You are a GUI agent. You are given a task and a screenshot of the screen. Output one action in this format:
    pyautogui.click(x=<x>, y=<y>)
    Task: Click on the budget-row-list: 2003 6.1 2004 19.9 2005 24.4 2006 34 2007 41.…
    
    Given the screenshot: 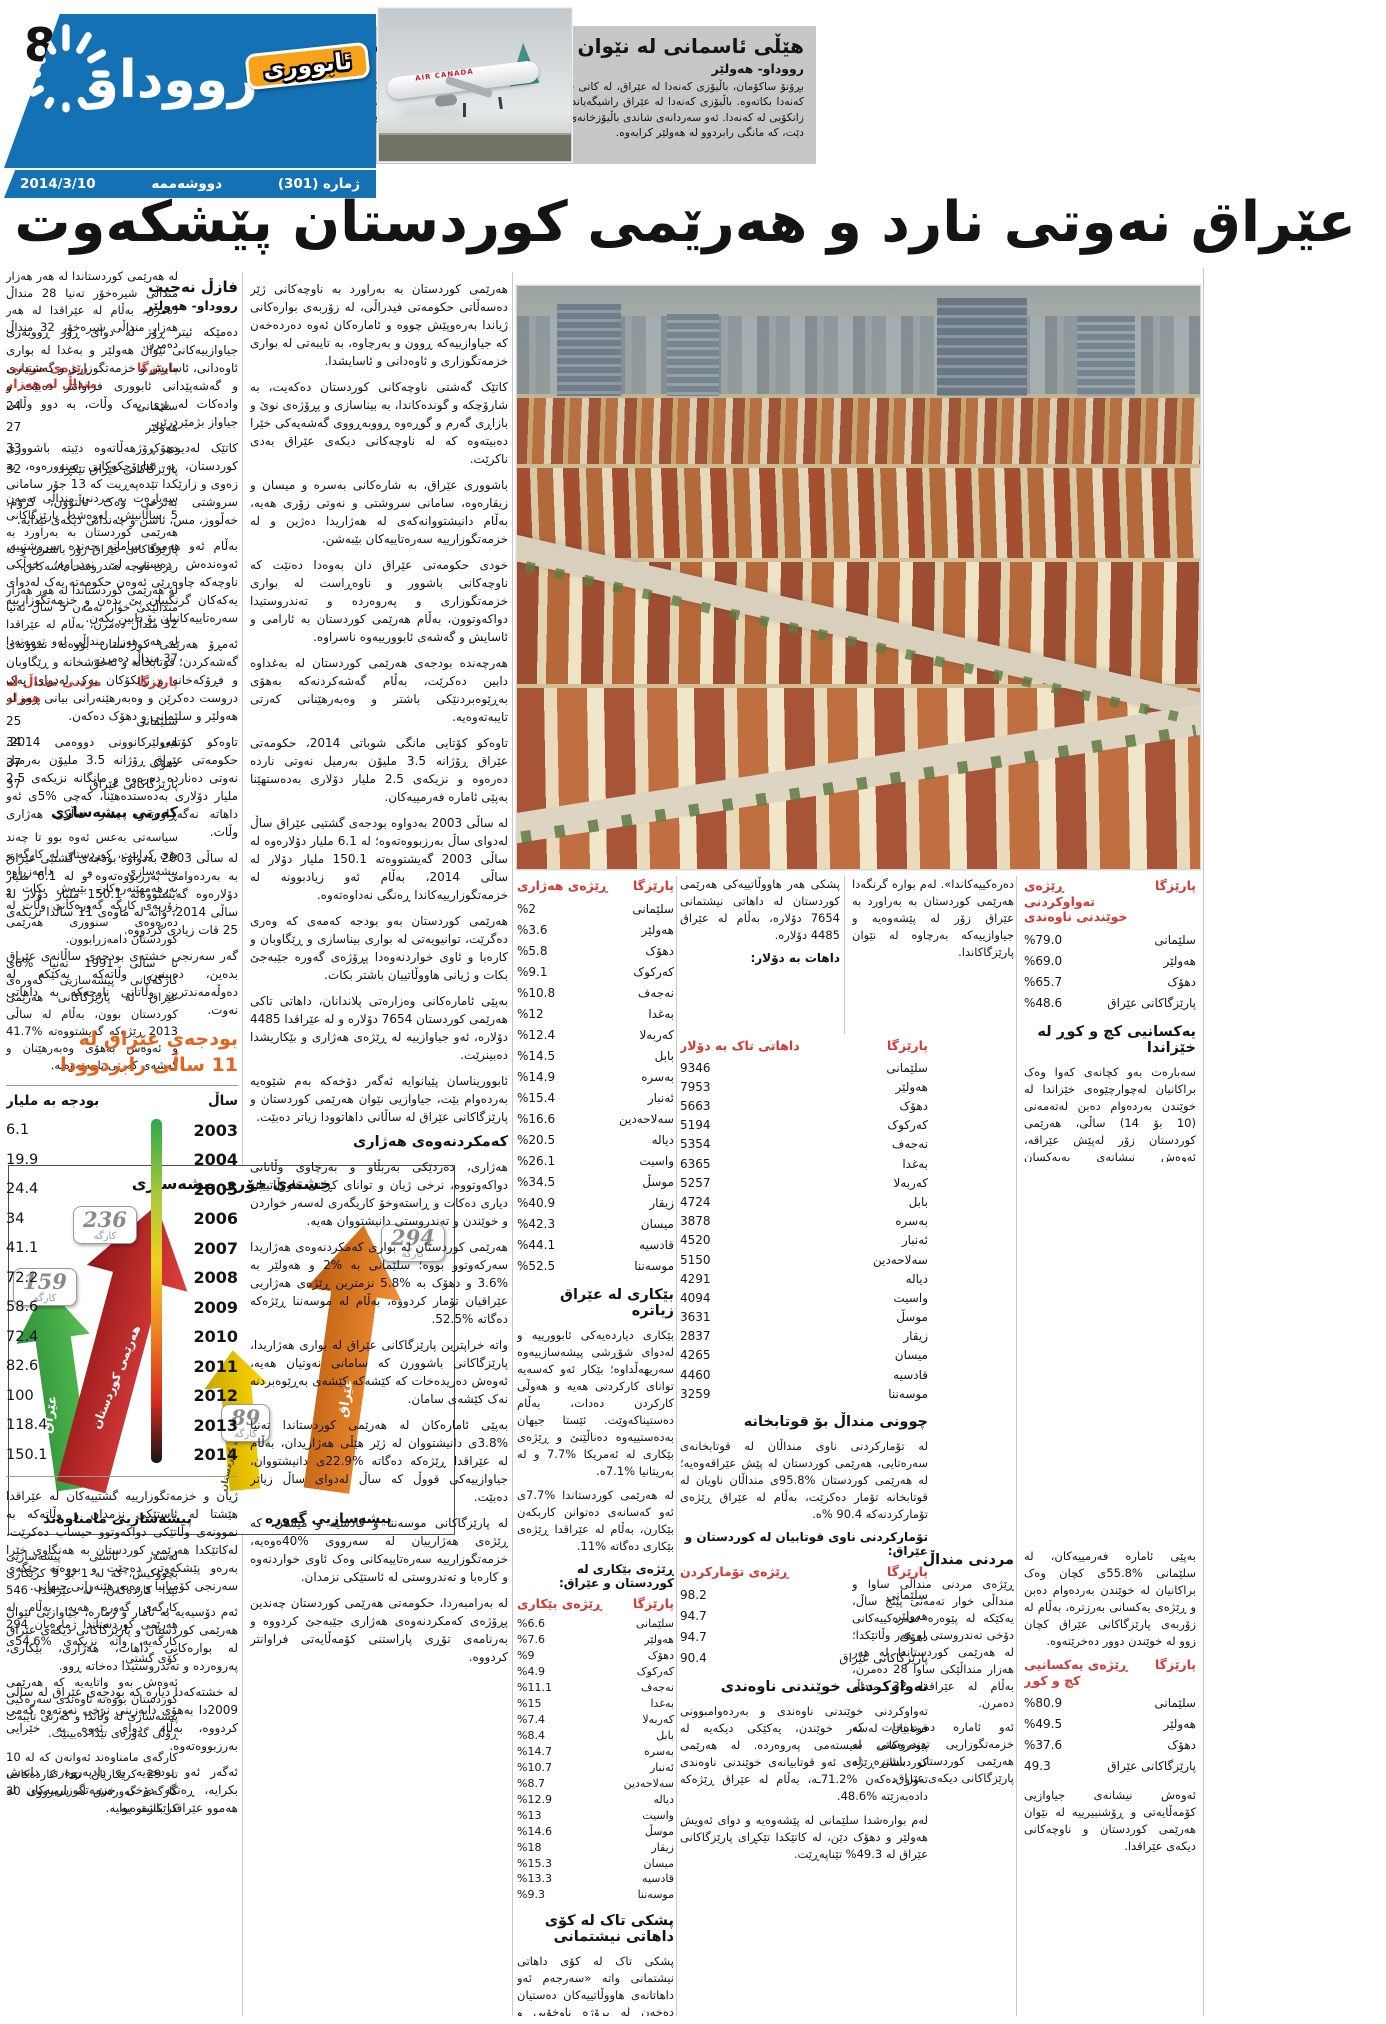 What is the action you would take?
    pyautogui.click(x=122, y=1292)
    